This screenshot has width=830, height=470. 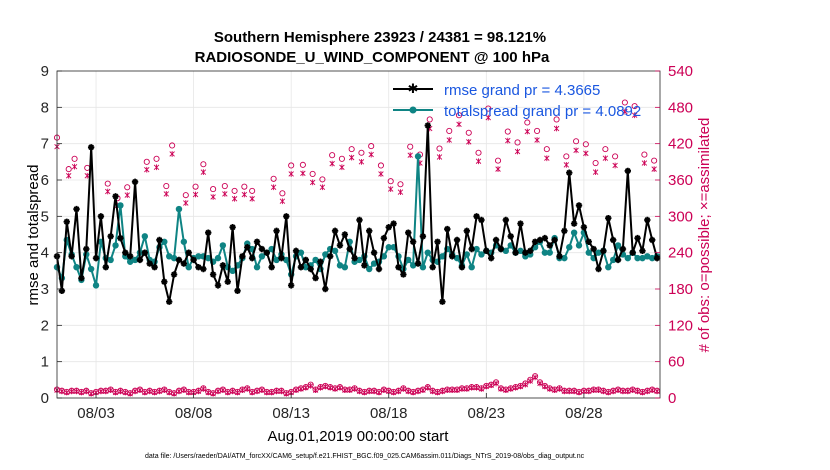 I want to click on y-tick-label-left: 4, so click(x=45, y=253).